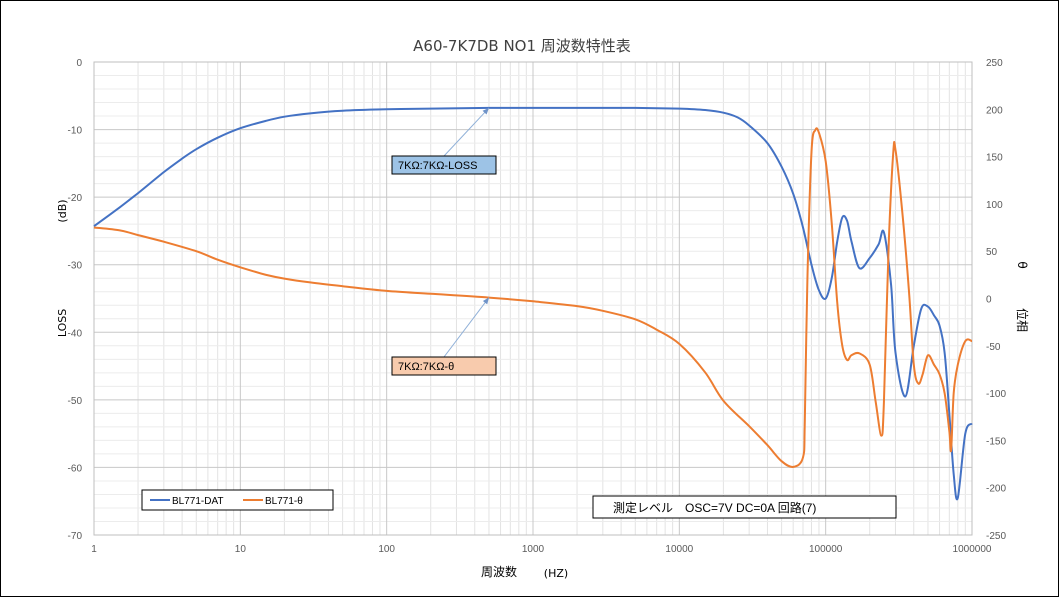  Describe the element at coordinates (1022, 264) in the screenshot. I see `y2-axis-label: θ` at that location.